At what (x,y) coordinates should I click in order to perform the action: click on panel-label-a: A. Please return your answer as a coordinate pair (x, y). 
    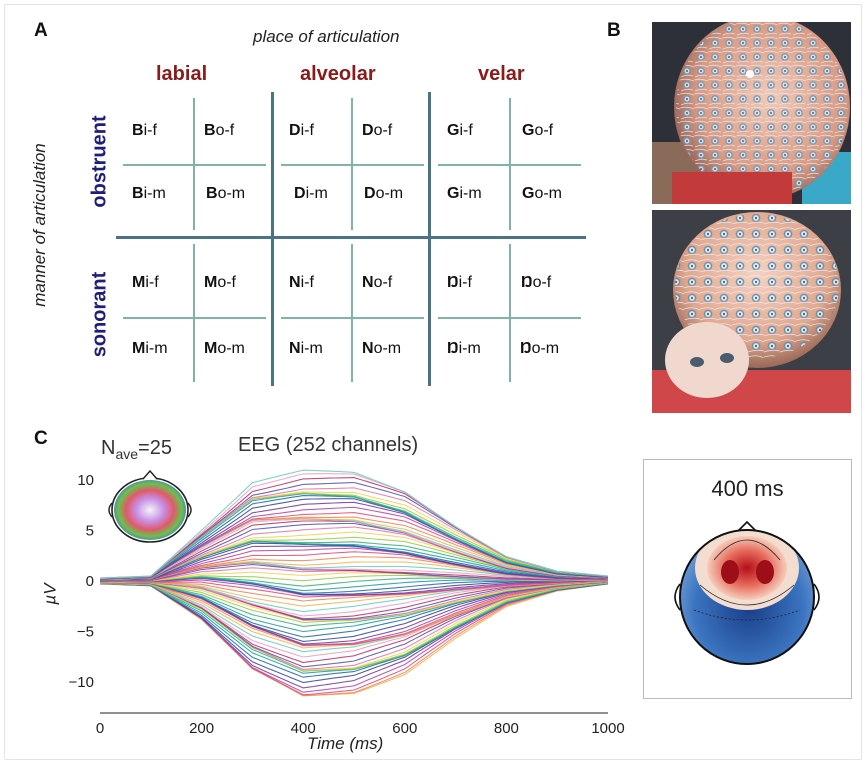
    Looking at the image, I should click on (41, 30).